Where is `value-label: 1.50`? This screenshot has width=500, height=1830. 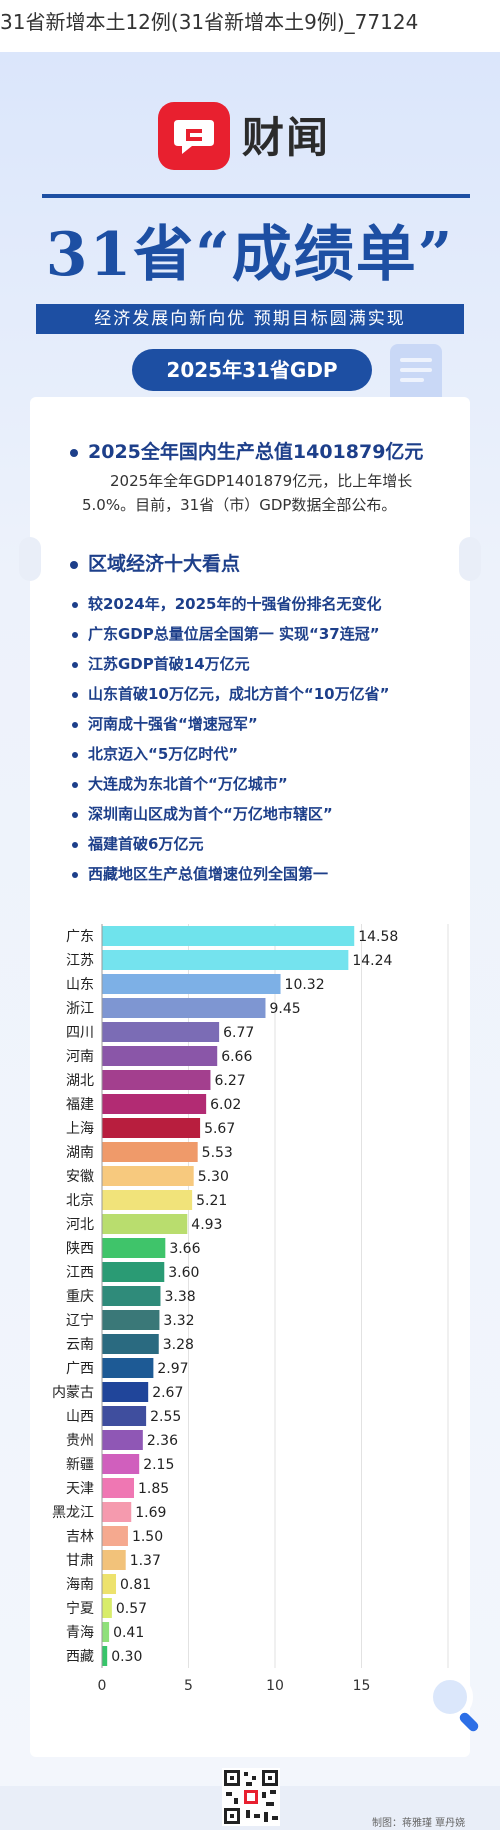 value-label: 1.50 is located at coordinates (147, 1537).